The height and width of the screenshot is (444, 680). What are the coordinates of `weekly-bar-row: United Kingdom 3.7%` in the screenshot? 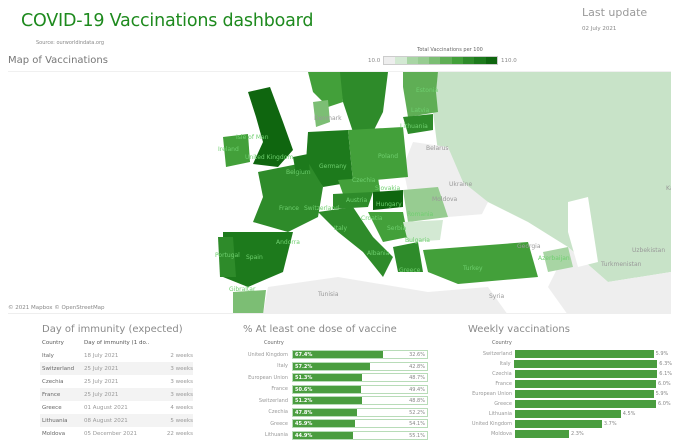 It's located at (567, 424).